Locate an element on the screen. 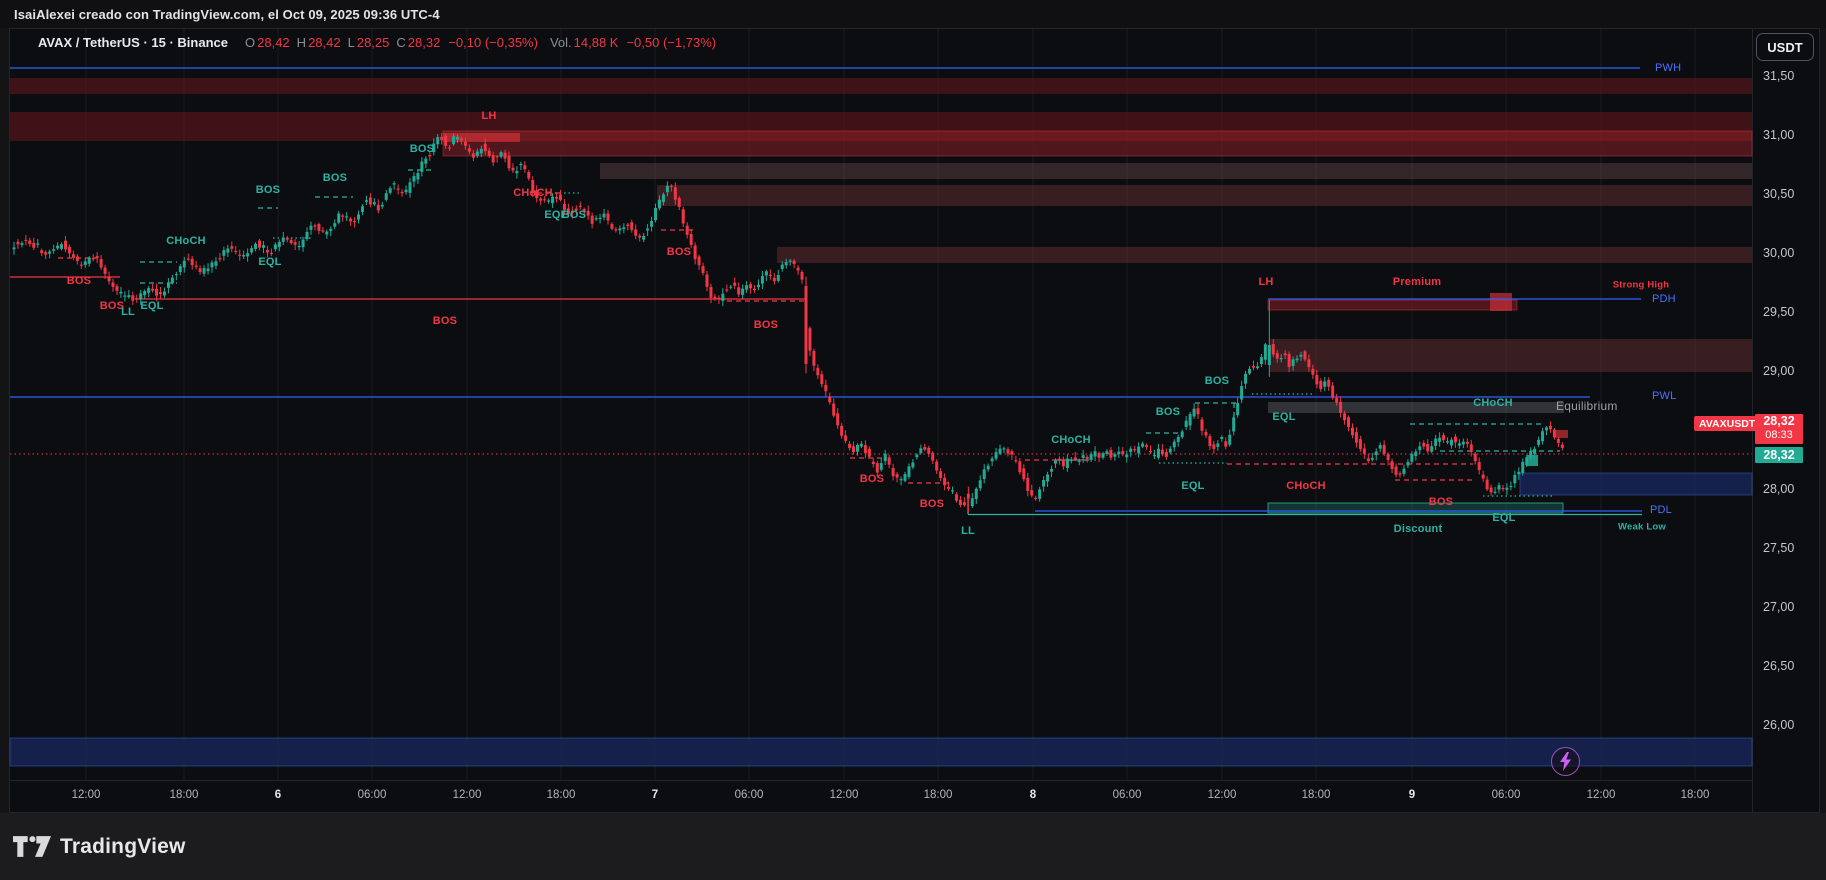 Image resolution: width=1826 pixels, height=880 pixels. time-tick-day: 9 is located at coordinates (1412, 795).